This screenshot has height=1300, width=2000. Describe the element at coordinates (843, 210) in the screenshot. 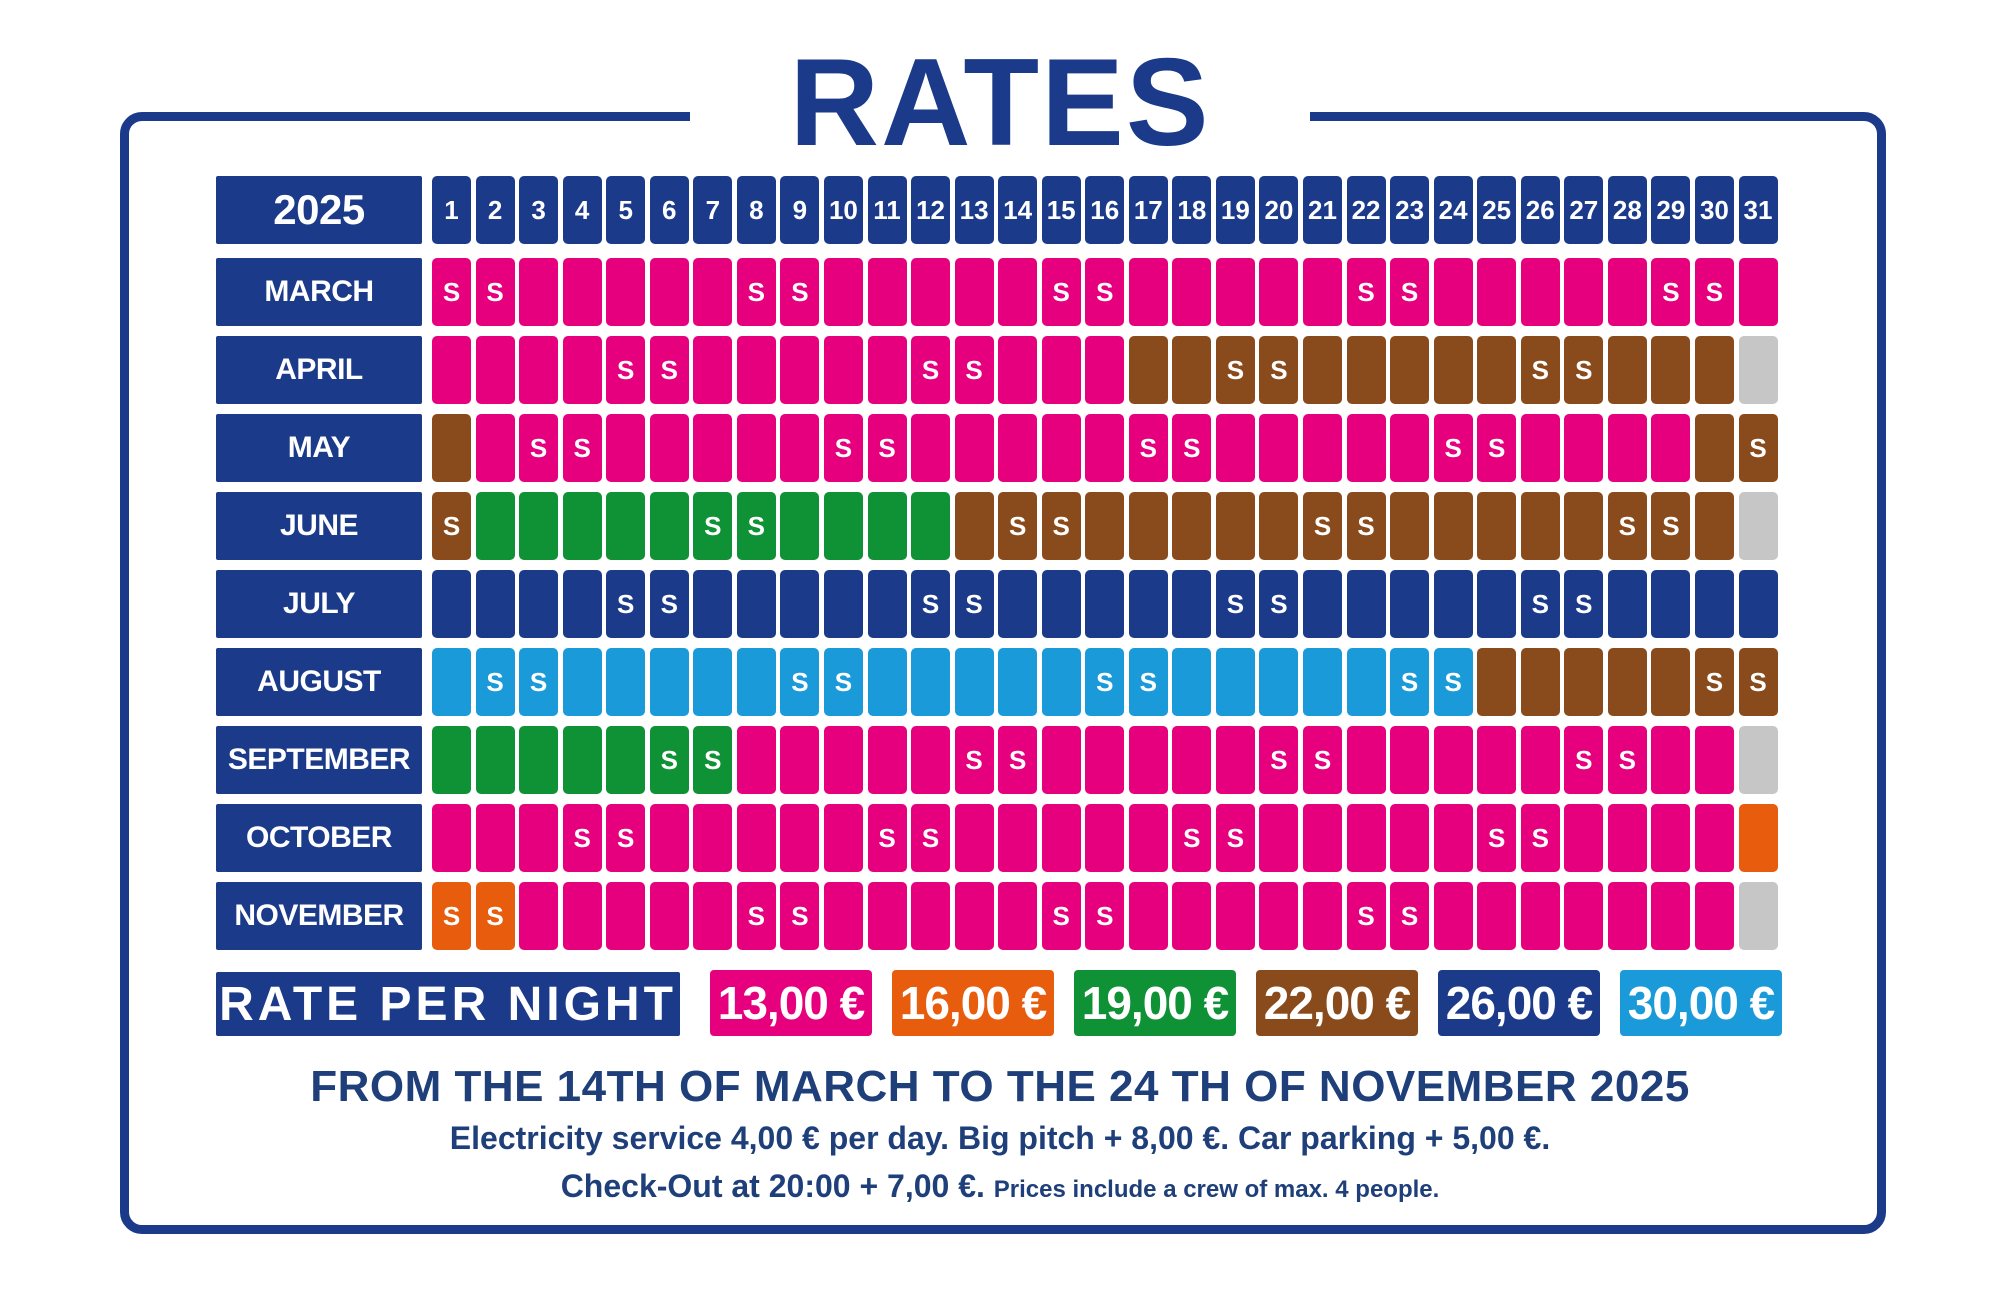

I see `day-header-10: 10` at that location.